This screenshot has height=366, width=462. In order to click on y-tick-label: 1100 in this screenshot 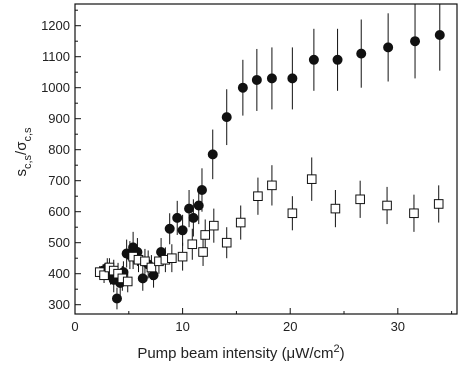, I will do `click(56, 56)`.